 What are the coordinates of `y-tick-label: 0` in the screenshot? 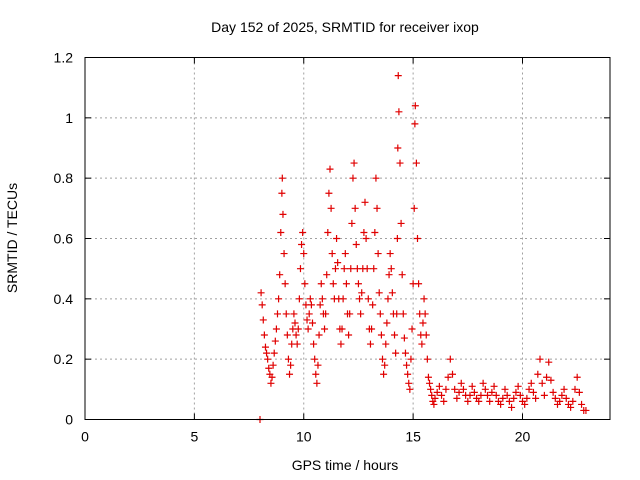 It's located at (69, 420).